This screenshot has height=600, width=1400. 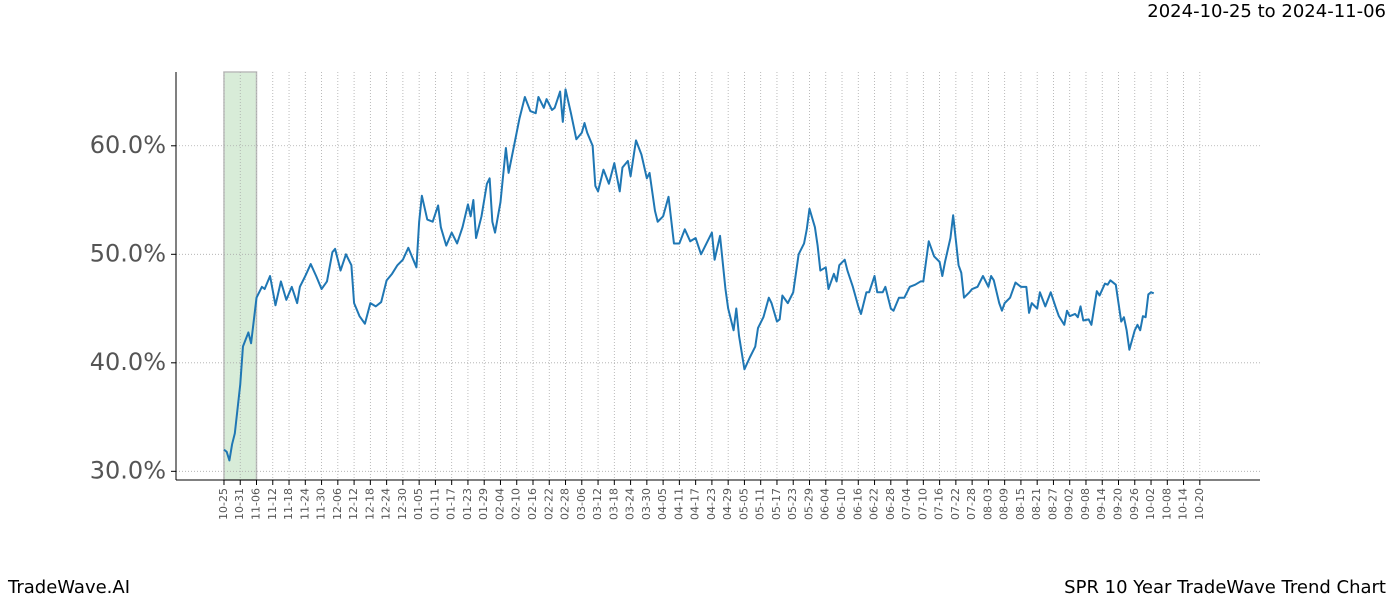 I want to click on x-tick-label: 06-10, so click(x=841, y=504).